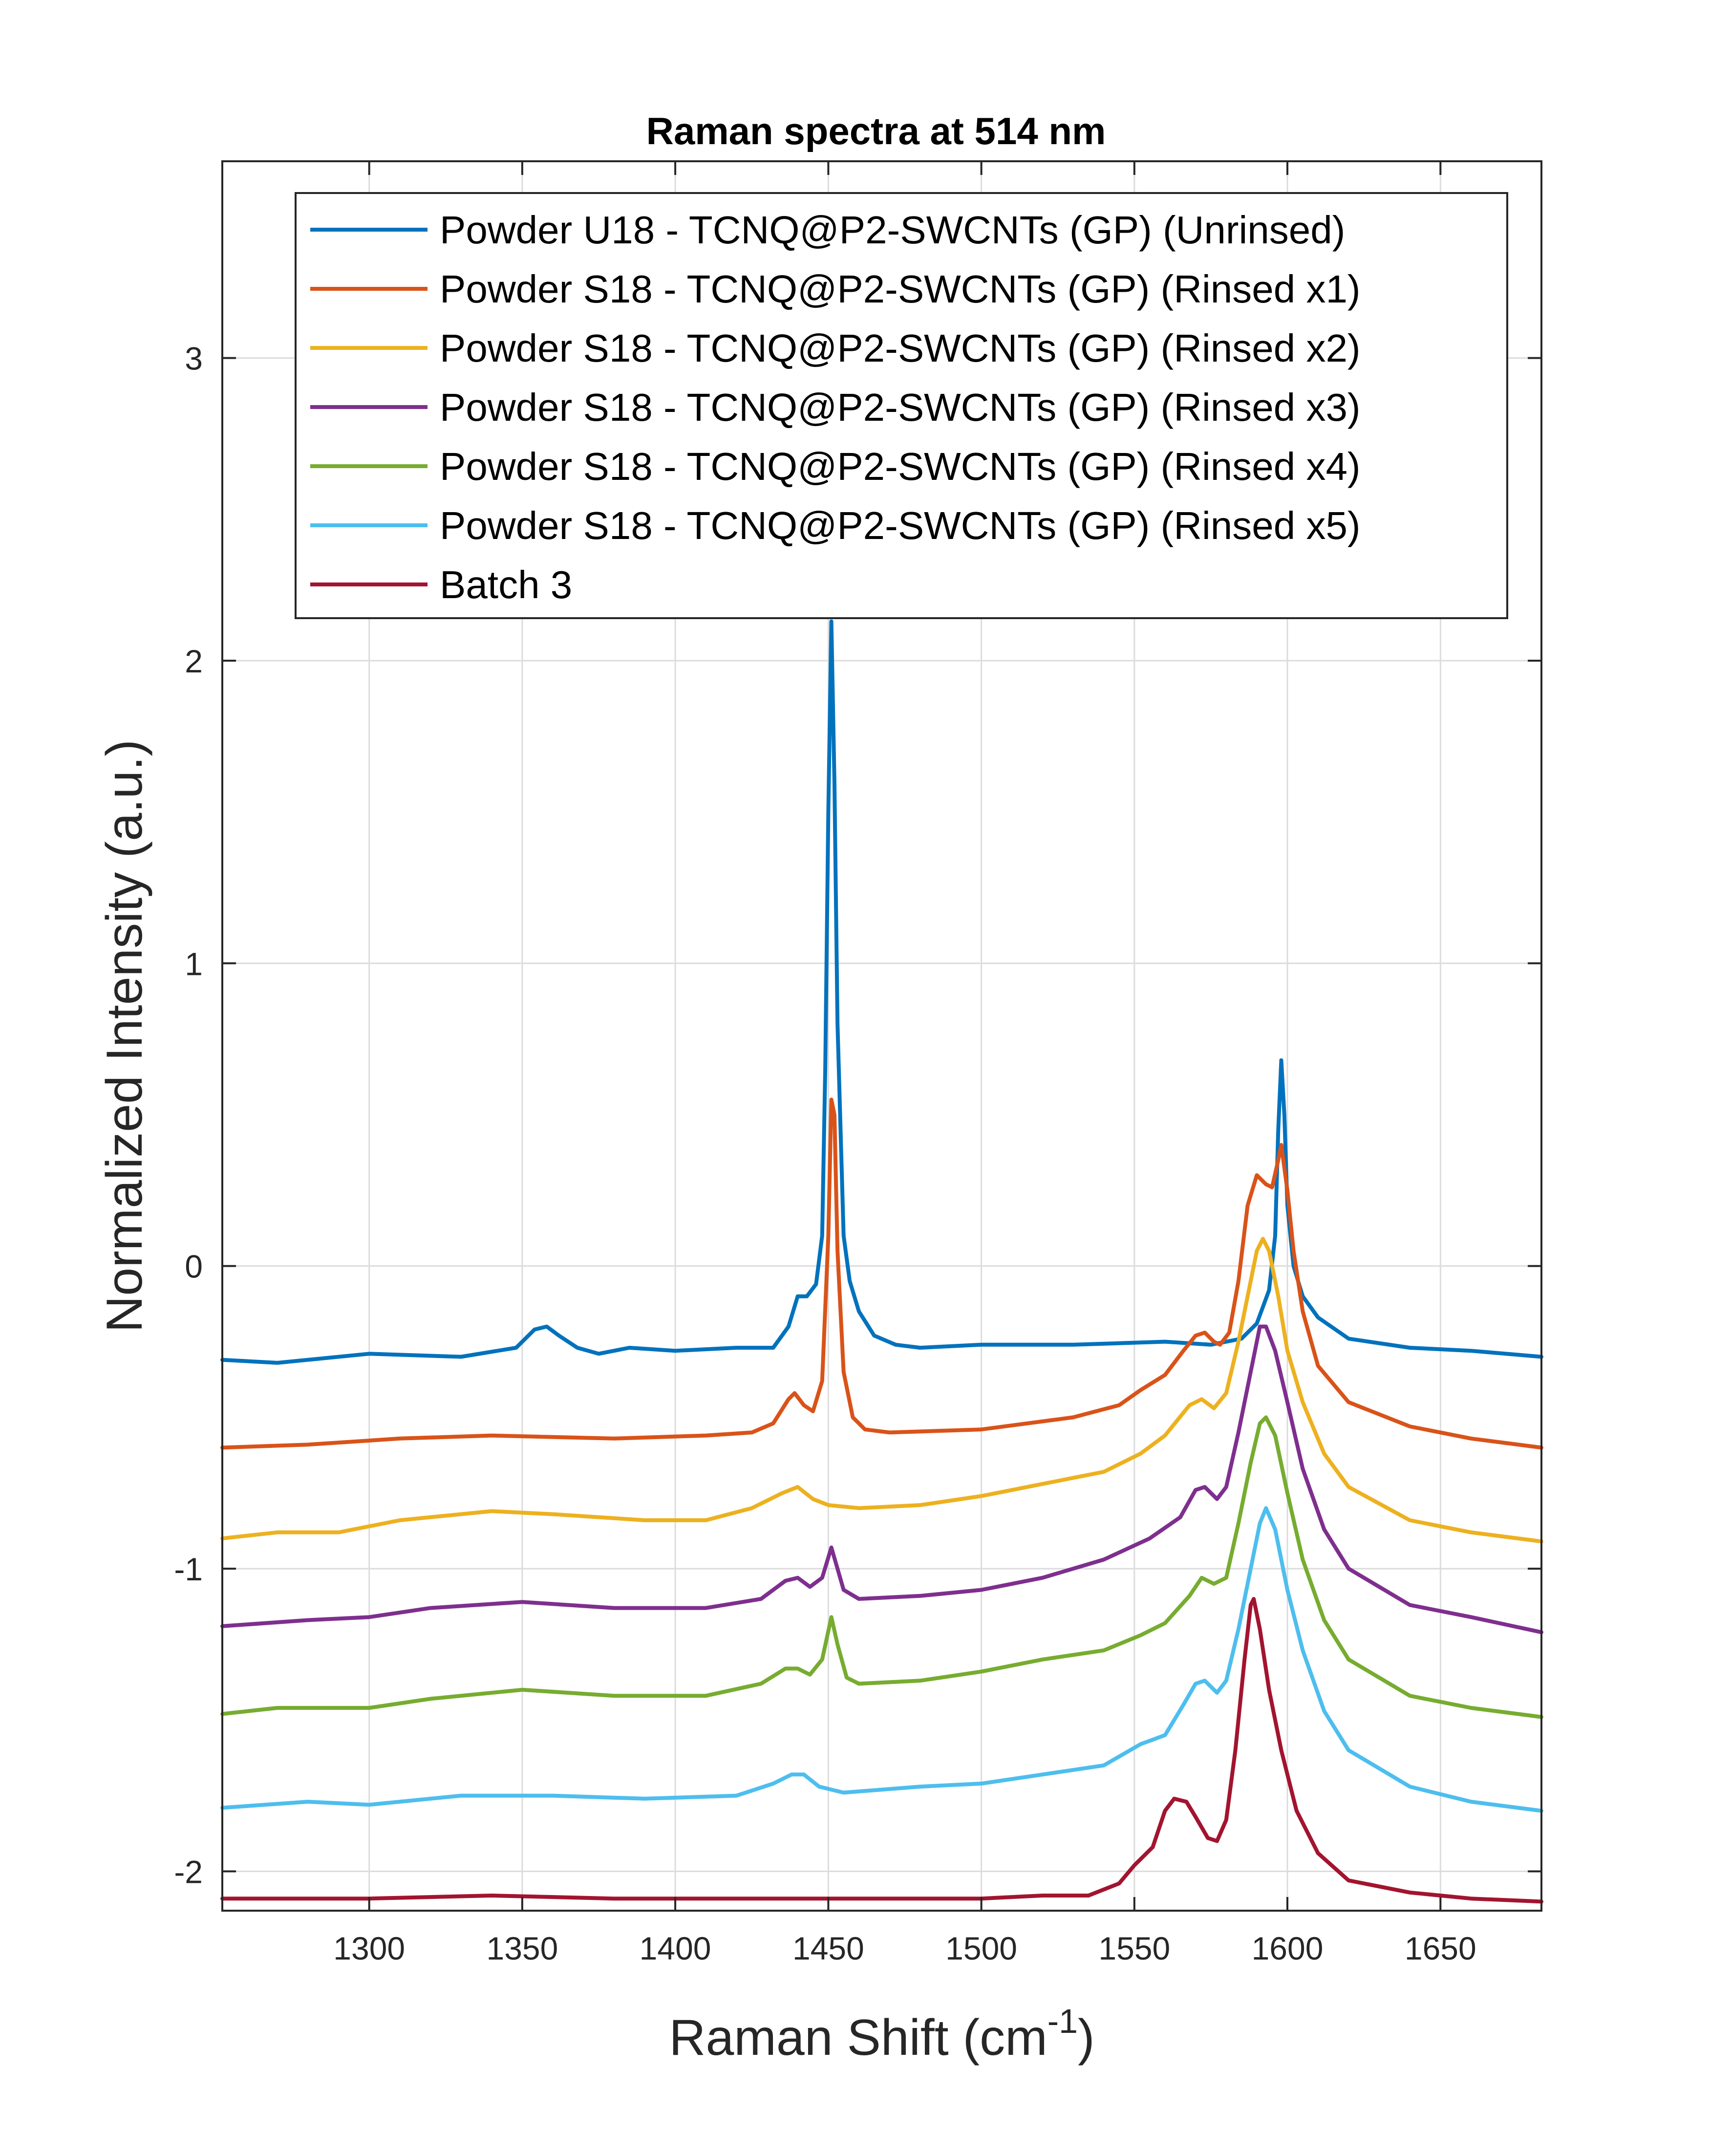 The width and height of the screenshot is (1710, 2156). Describe the element at coordinates (194, 359) in the screenshot. I see `y-tick-label: 3` at that location.